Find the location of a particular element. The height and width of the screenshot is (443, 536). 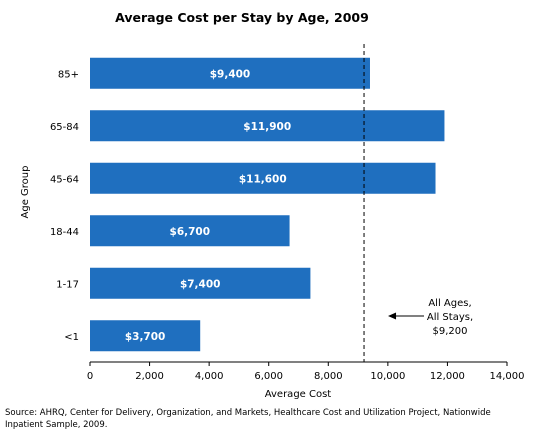

y-category-label-3: 18-44 is located at coordinates (64, 232).